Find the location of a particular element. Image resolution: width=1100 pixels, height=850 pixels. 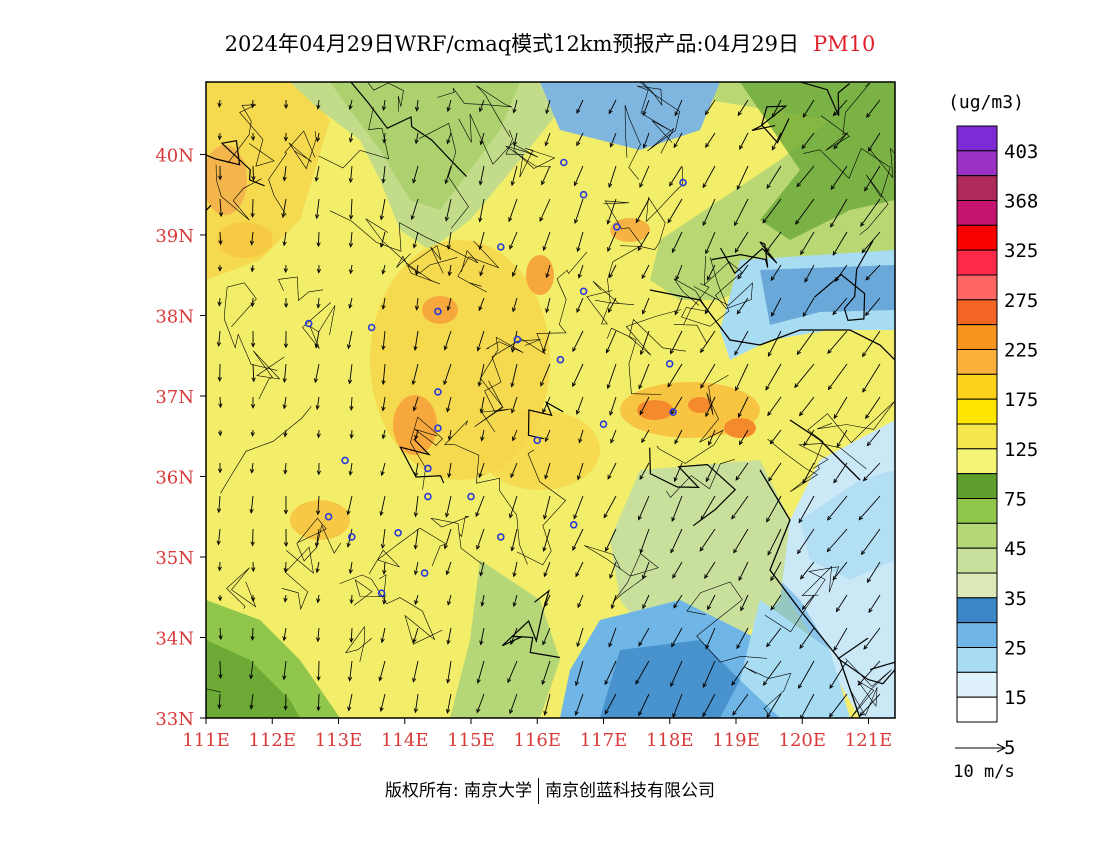

wind-scale: 10 m/s is located at coordinates (984, 762).